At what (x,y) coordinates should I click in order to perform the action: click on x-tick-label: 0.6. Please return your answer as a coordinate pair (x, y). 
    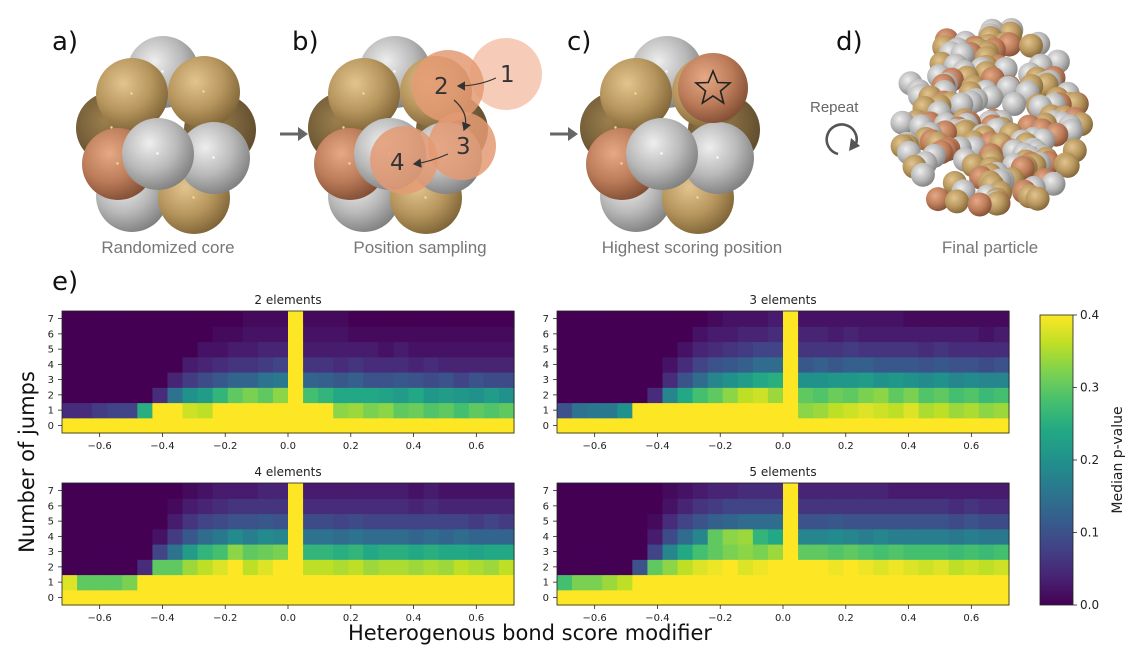
    Looking at the image, I should click on (971, 618).